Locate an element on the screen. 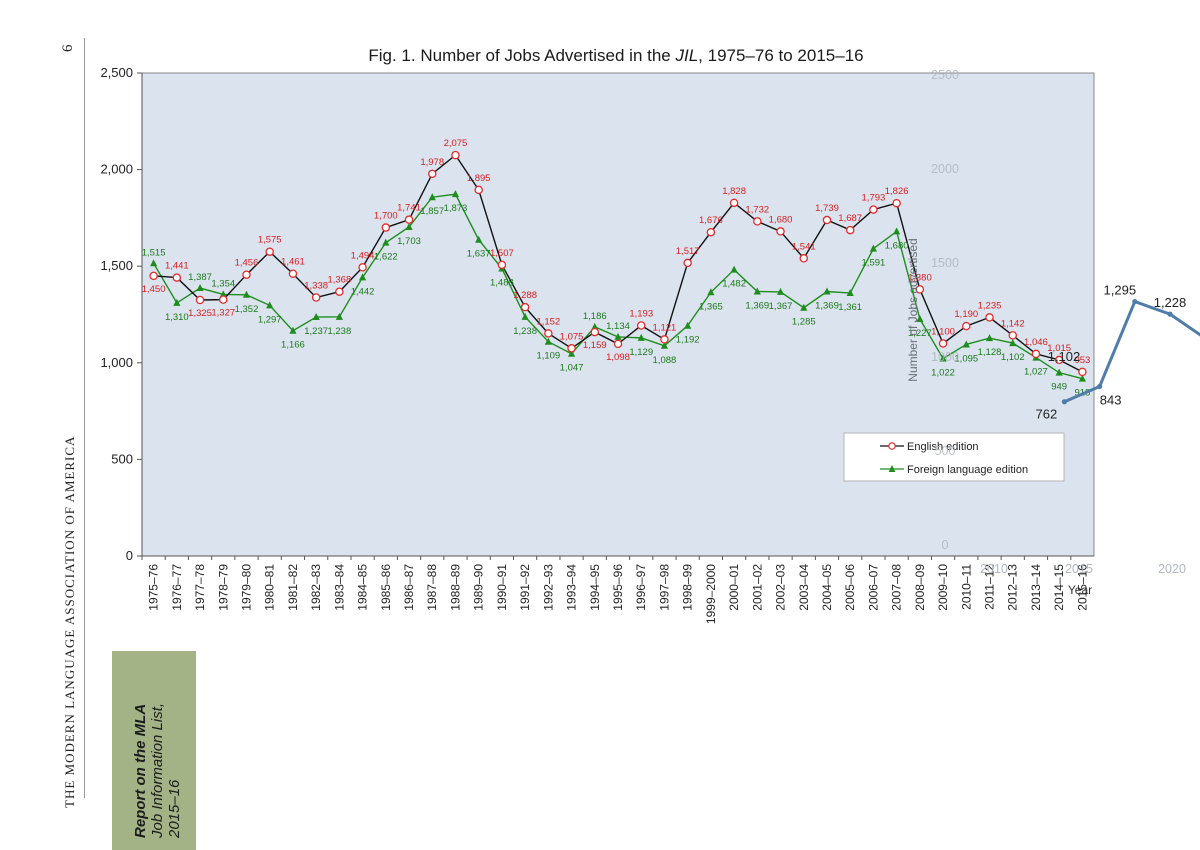 This screenshot has height=850, width=1200. foreign-data-label: 1,022 is located at coordinates (943, 373).